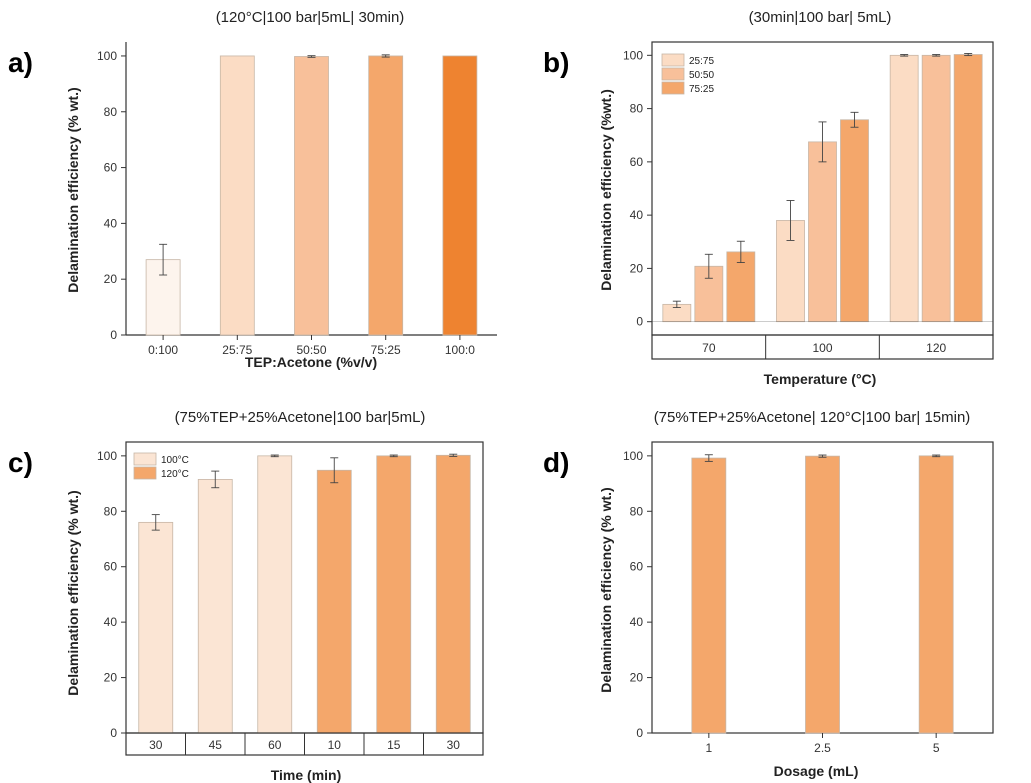 The width and height of the screenshot is (1031, 783). What do you see at coordinates (237, 350) in the screenshot?
I see `panel-a-category-label: 25:75` at bounding box center [237, 350].